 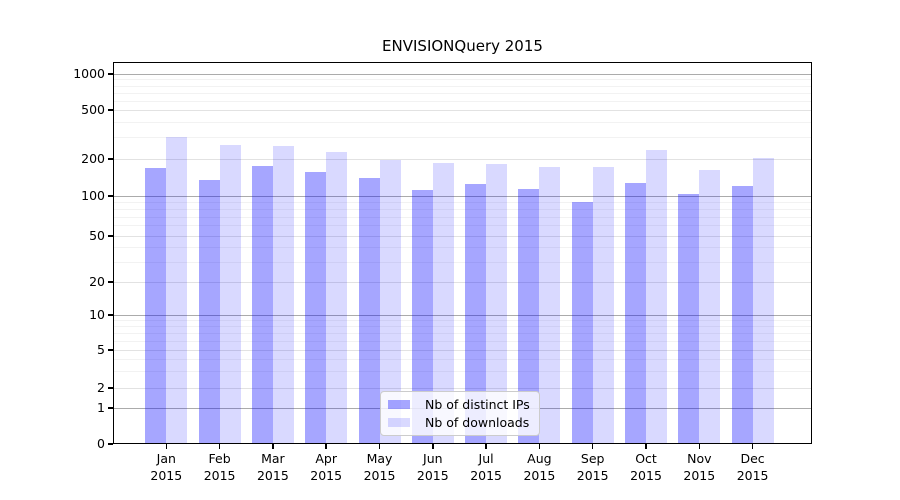 I want to click on bar-distinct-ips-may, so click(x=369, y=311).